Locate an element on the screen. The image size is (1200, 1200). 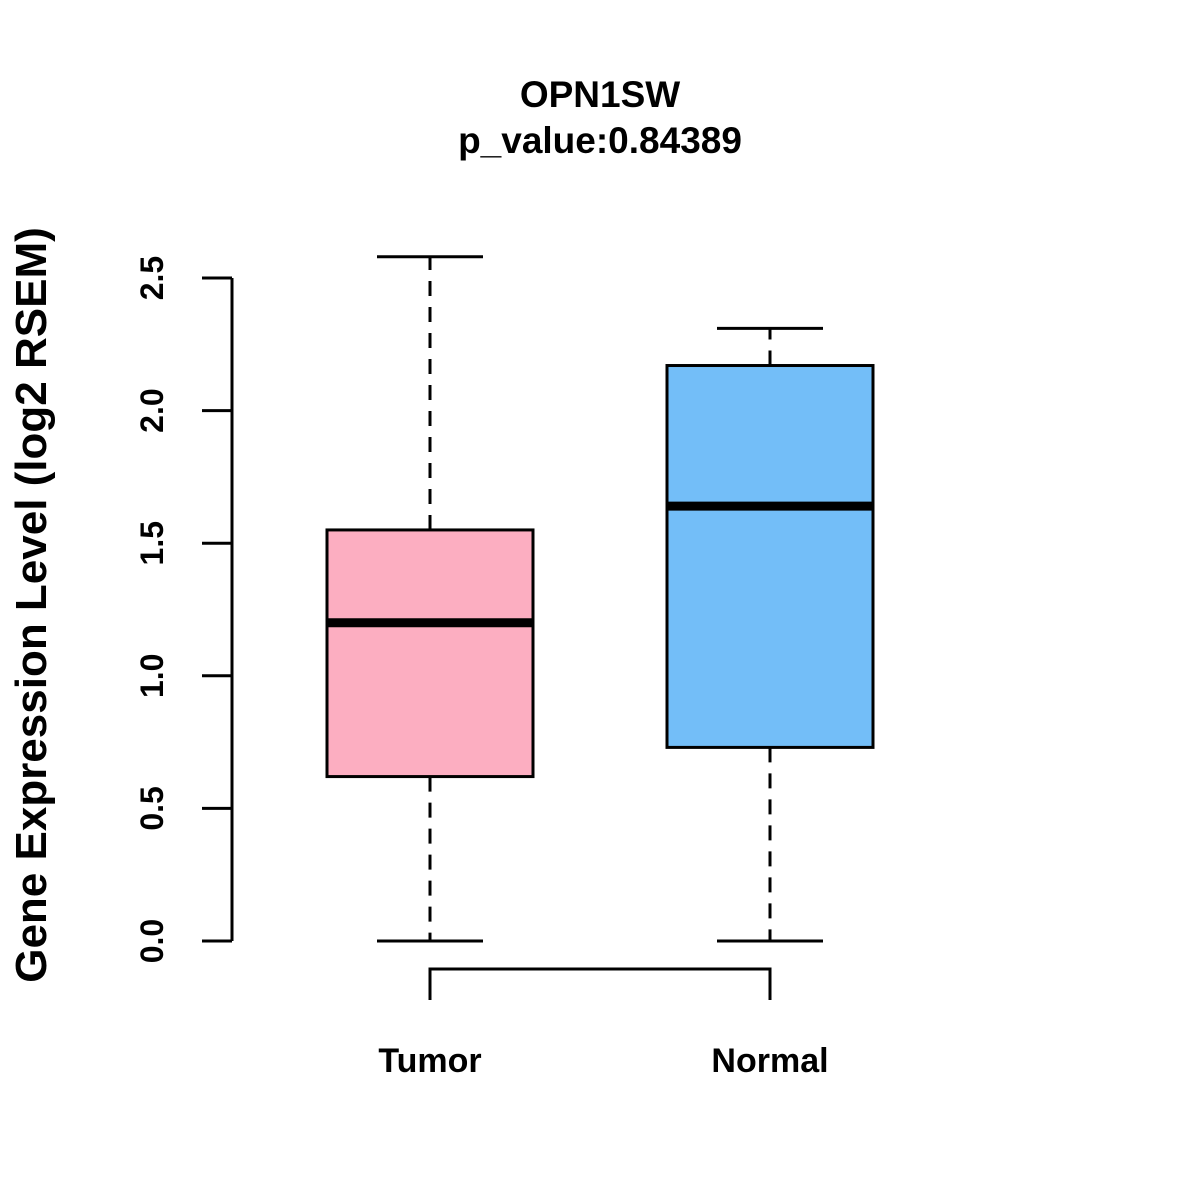
iqr-box-normal is located at coordinates (770, 556).